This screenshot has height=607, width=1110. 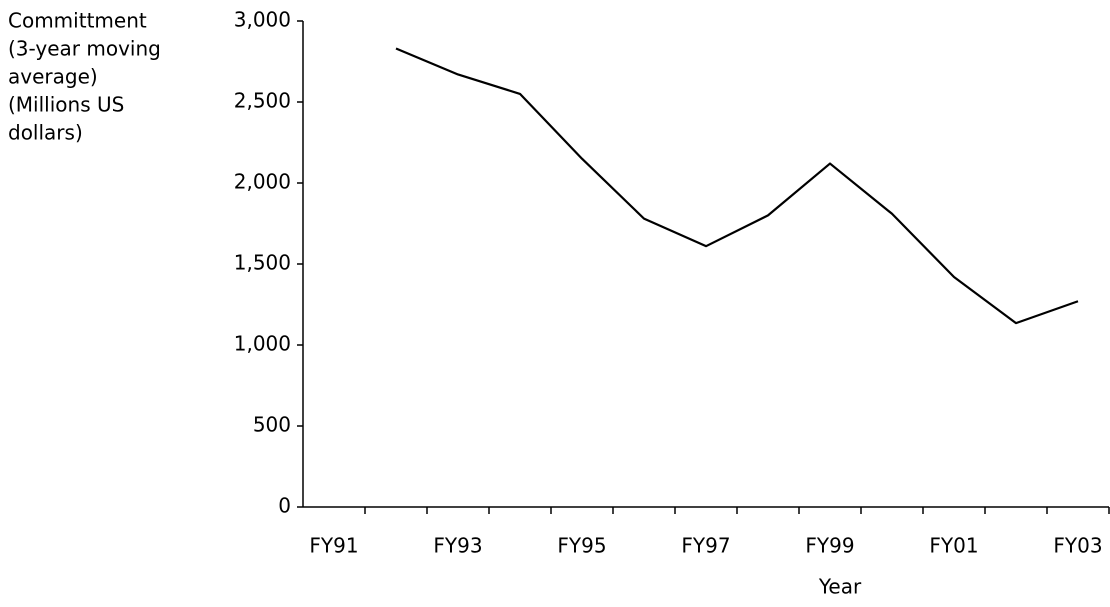 I want to click on x-tick-label: FY99, so click(x=829, y=546).